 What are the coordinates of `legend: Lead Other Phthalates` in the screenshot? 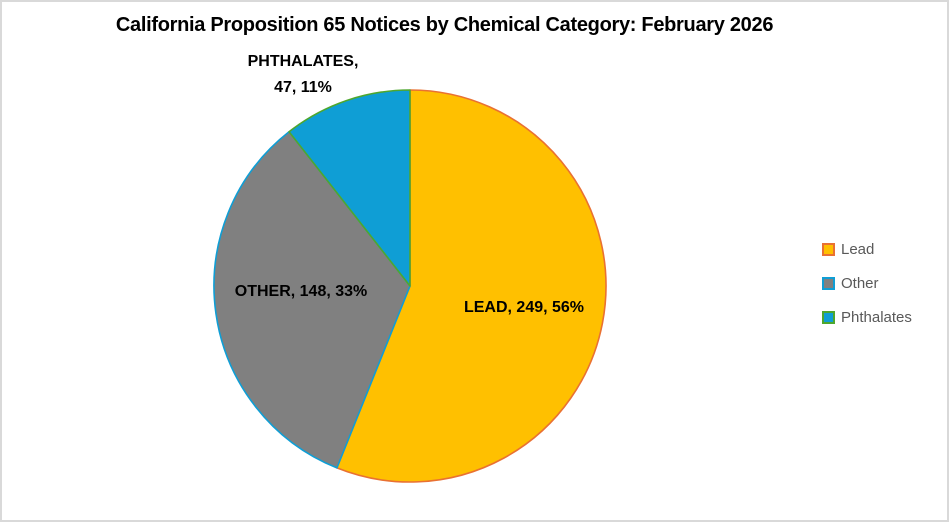 It's located at (867, 283).